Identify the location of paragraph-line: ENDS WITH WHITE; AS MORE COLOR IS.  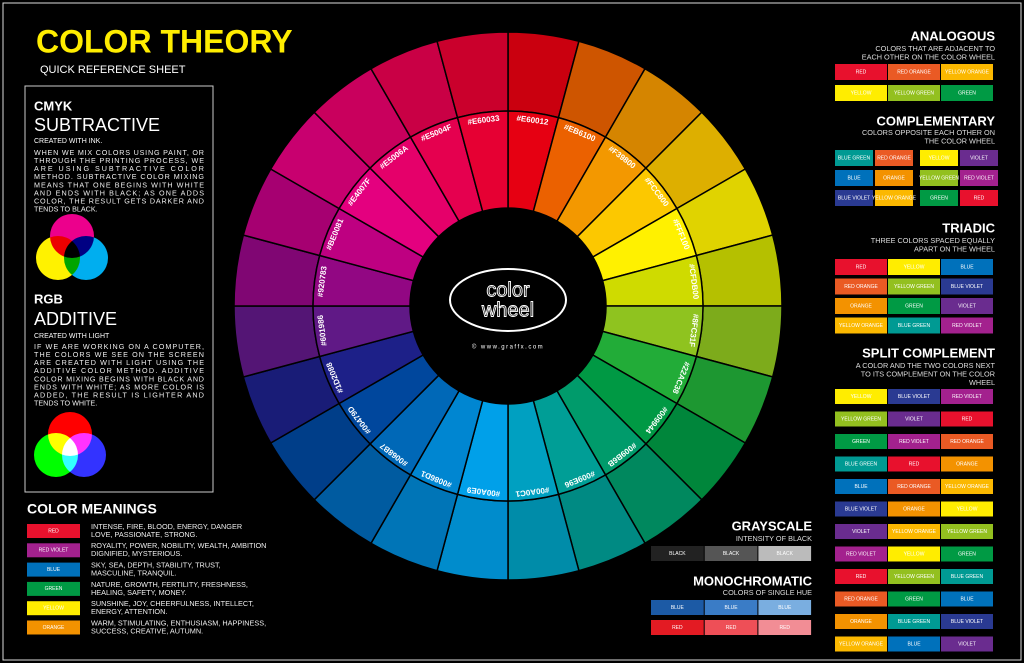
(119, 386).